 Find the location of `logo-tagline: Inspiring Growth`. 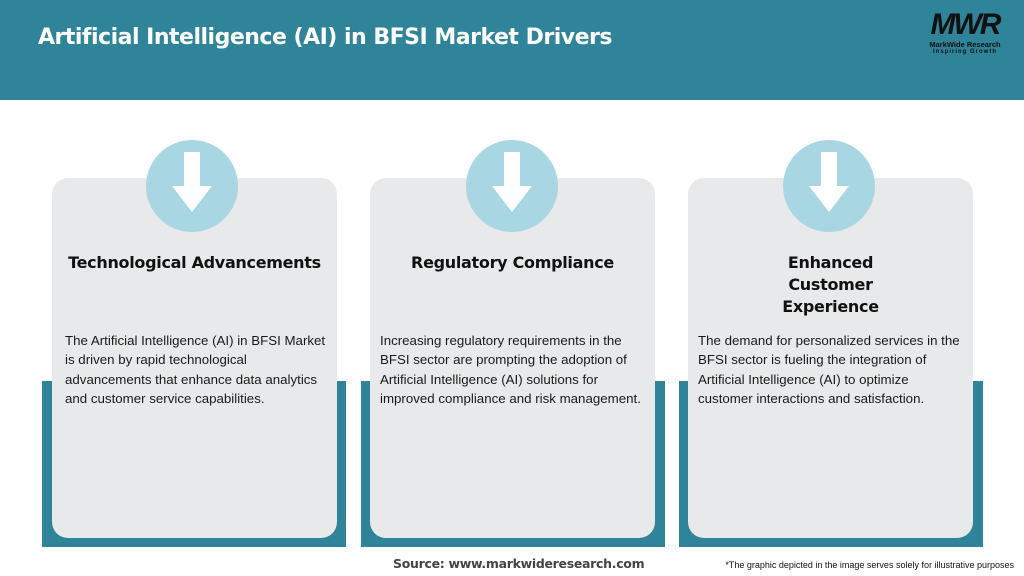

logo-tagline: Inspiring Growth is located at coordinates (965, 52).